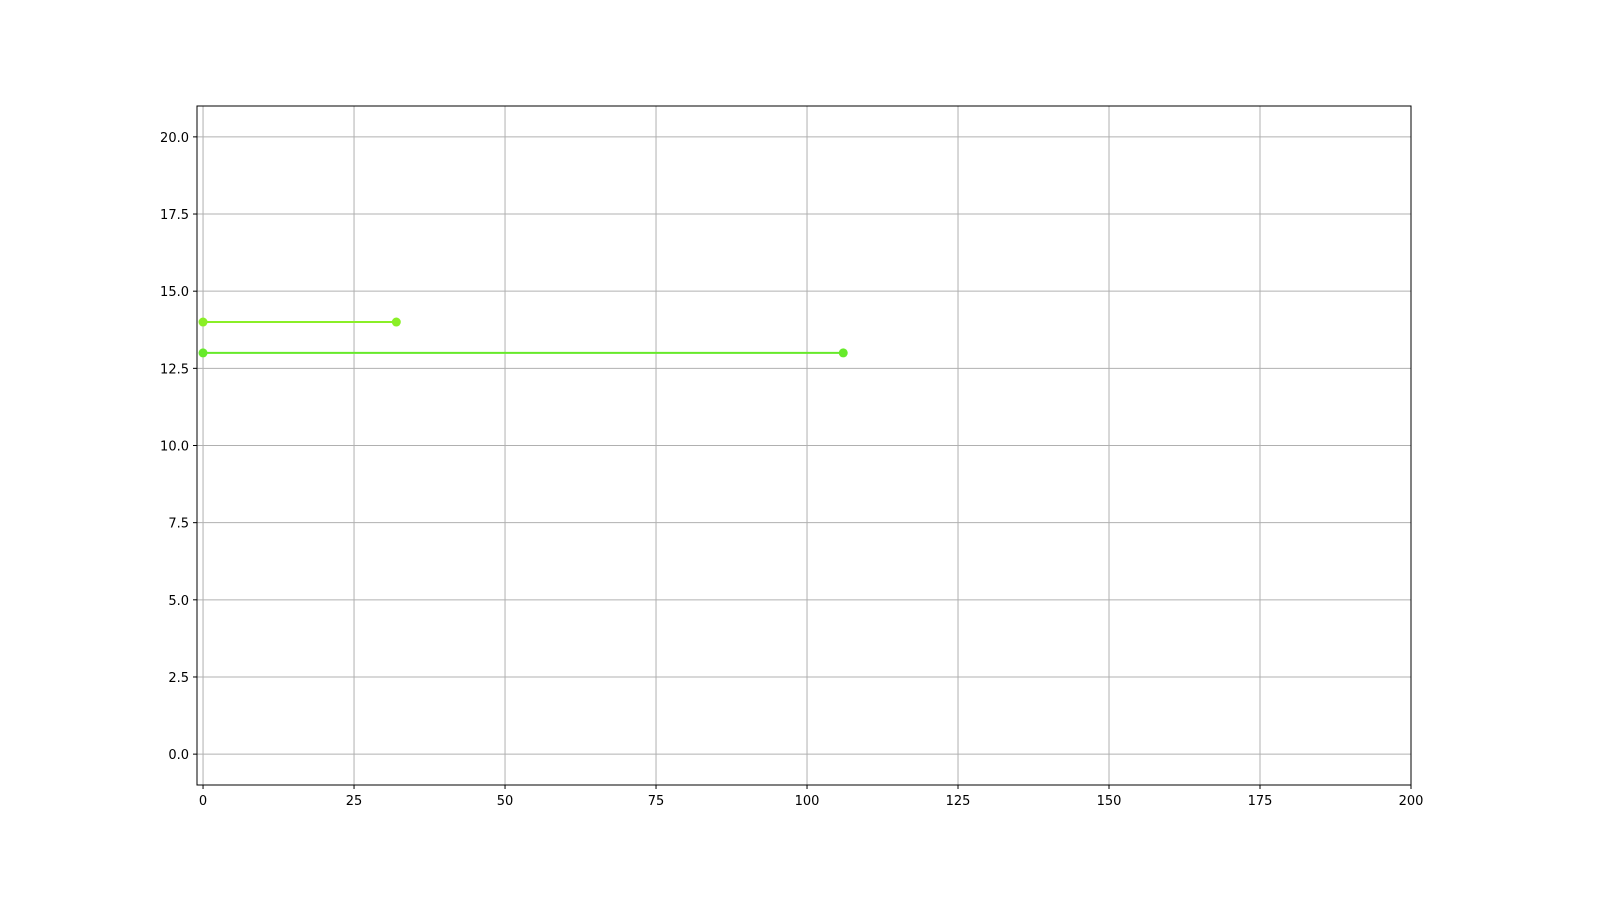 The height and width of the screenshot is (904, 1600). Describe the element at coordinates (1411, 801) in the screenshot. I see `x-tick-label: 200` at that location.